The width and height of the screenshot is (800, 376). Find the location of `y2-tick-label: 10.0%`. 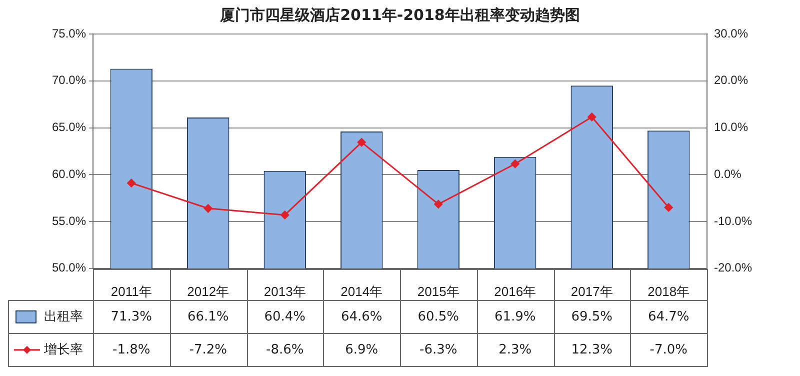

y2-tick-label: 10.0% is located at coordinates (731, 127).